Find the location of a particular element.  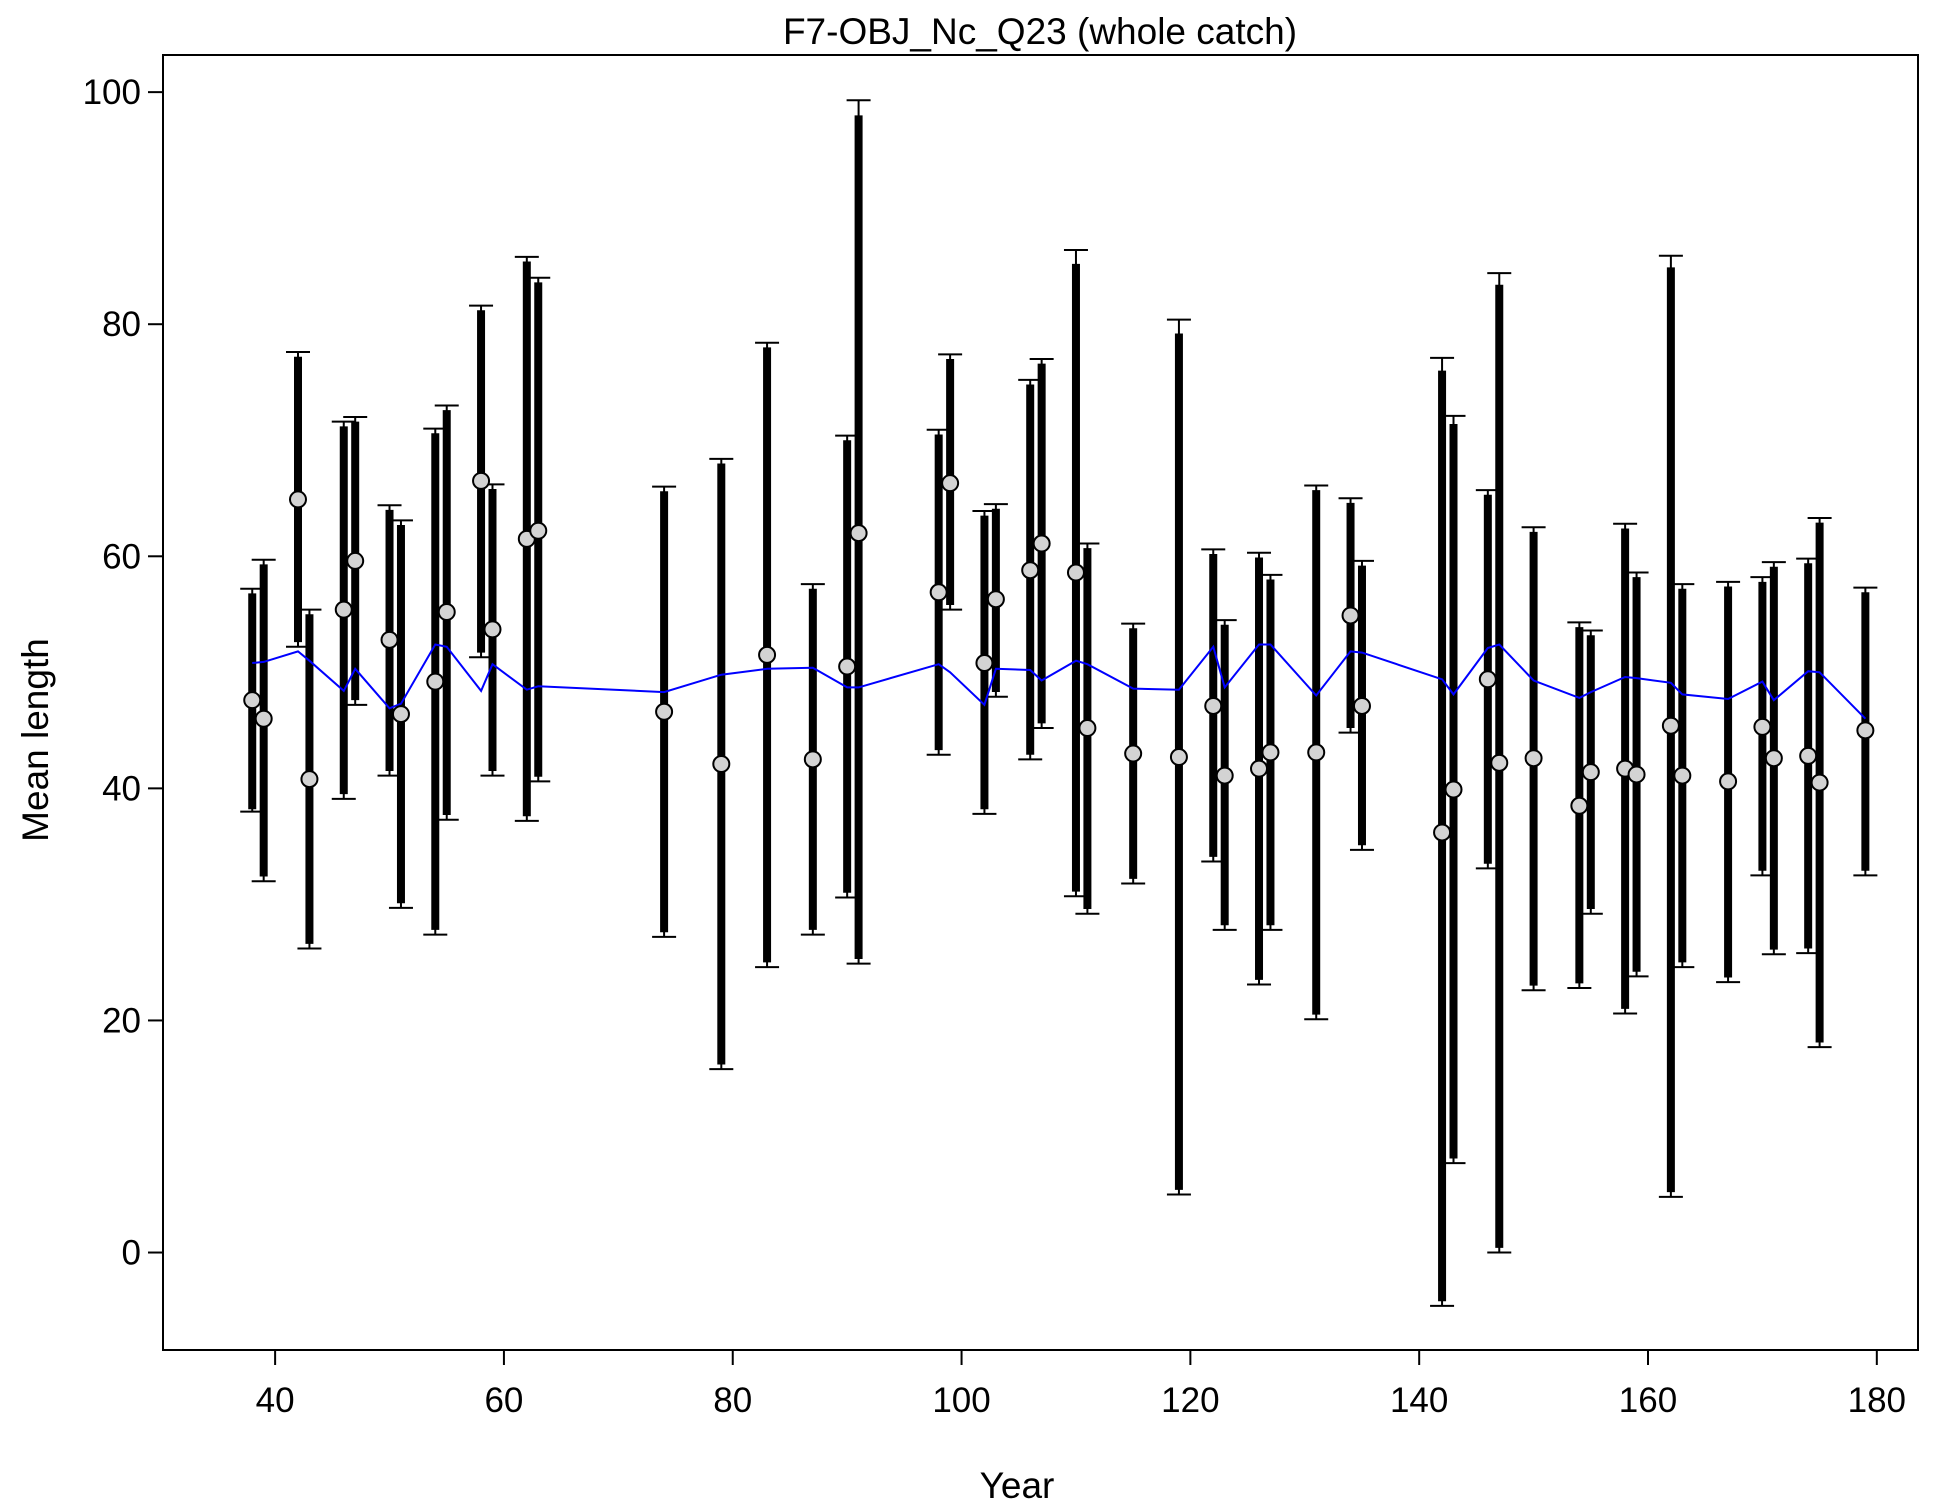

y-axis-label: Mean length is located at coordinates (35, 740).